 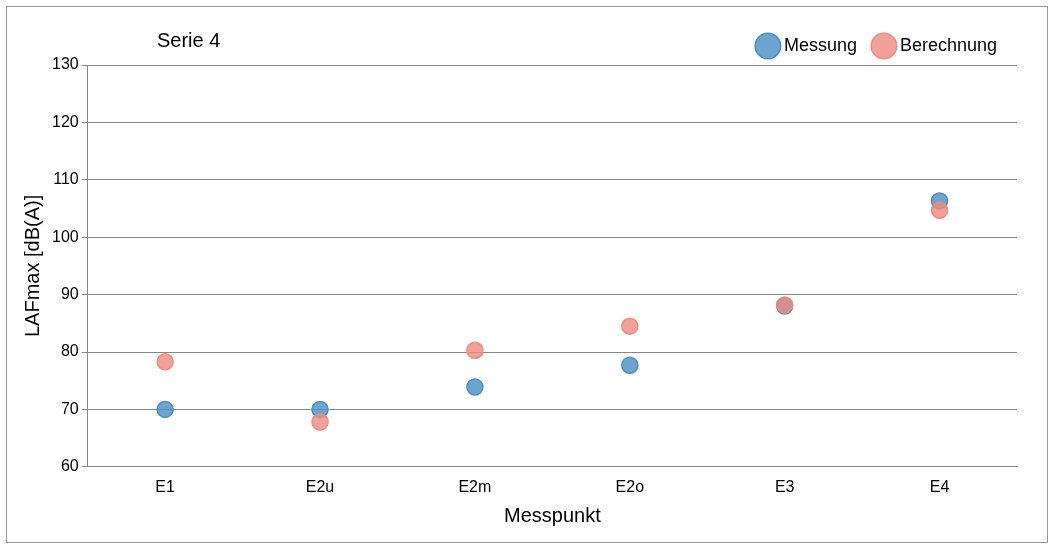 What do you see at coordinates (820, 44) in the screenshot?
I see `legend-label: Messung` at bounding box center [820, 44].